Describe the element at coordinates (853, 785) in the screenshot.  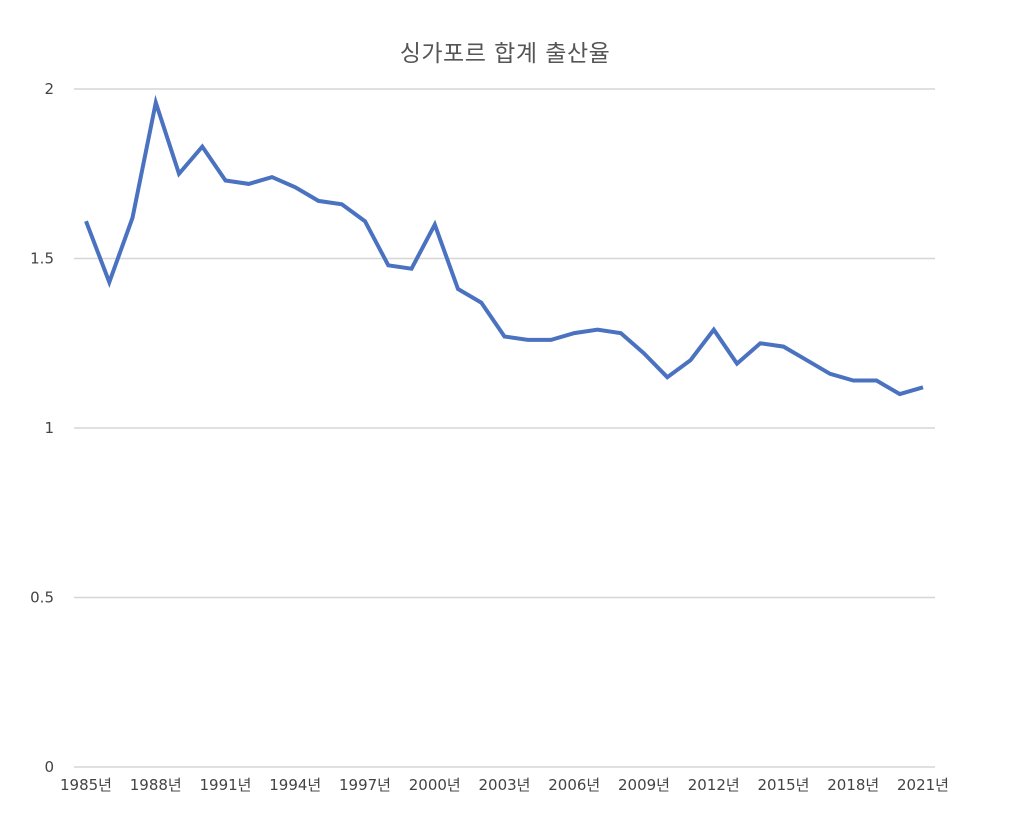
I see `x-tick-label: 2018년` at that location.